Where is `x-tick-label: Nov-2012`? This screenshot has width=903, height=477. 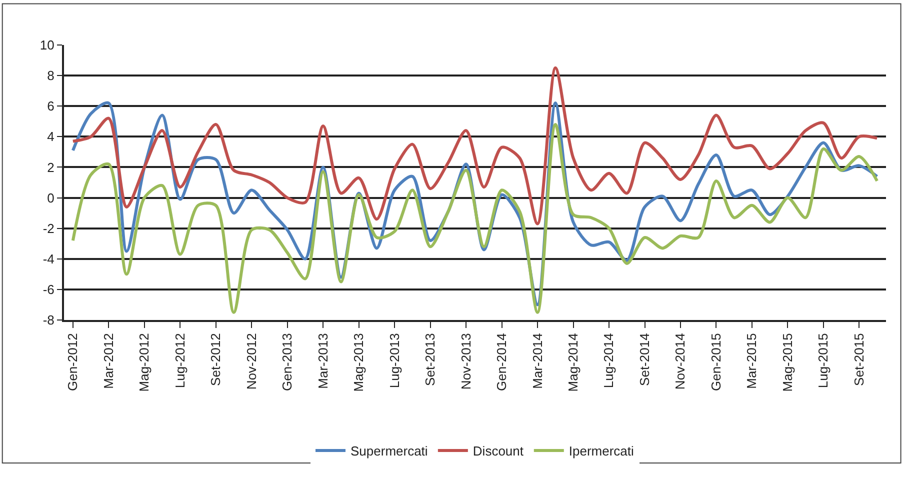 x-tick-label: Nov-2012 is located at coordinates (251, 361).